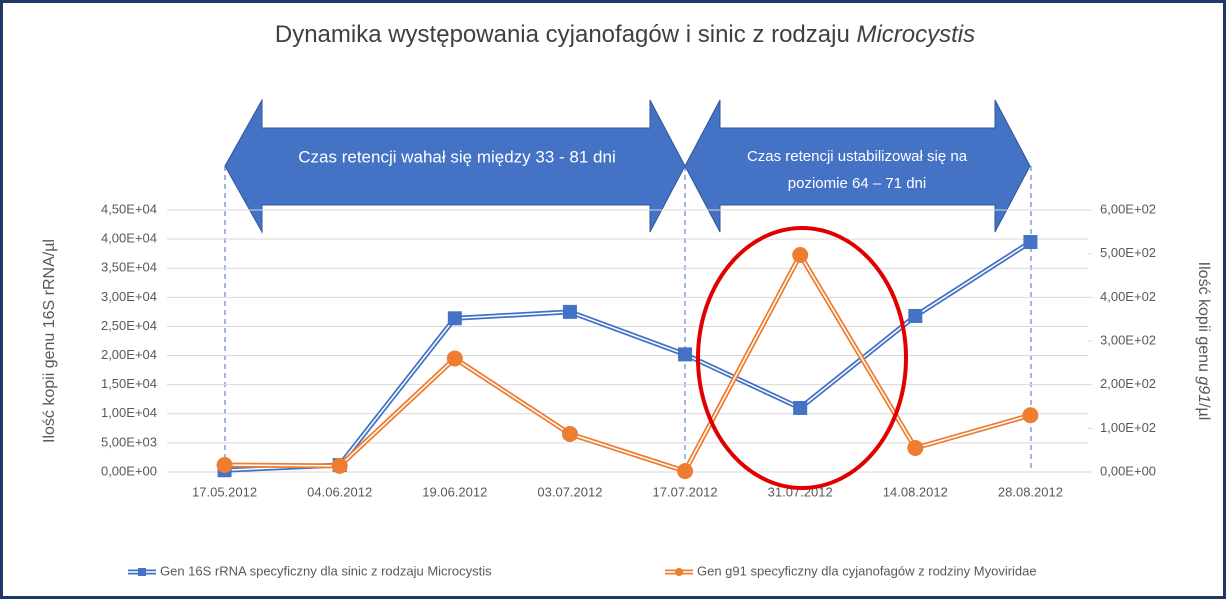 The width and height of the screenshot is (1226, 604). I want to click on y-axis-label: Ilość kopii genu 16S rRNA/µl, so click(49, 341).